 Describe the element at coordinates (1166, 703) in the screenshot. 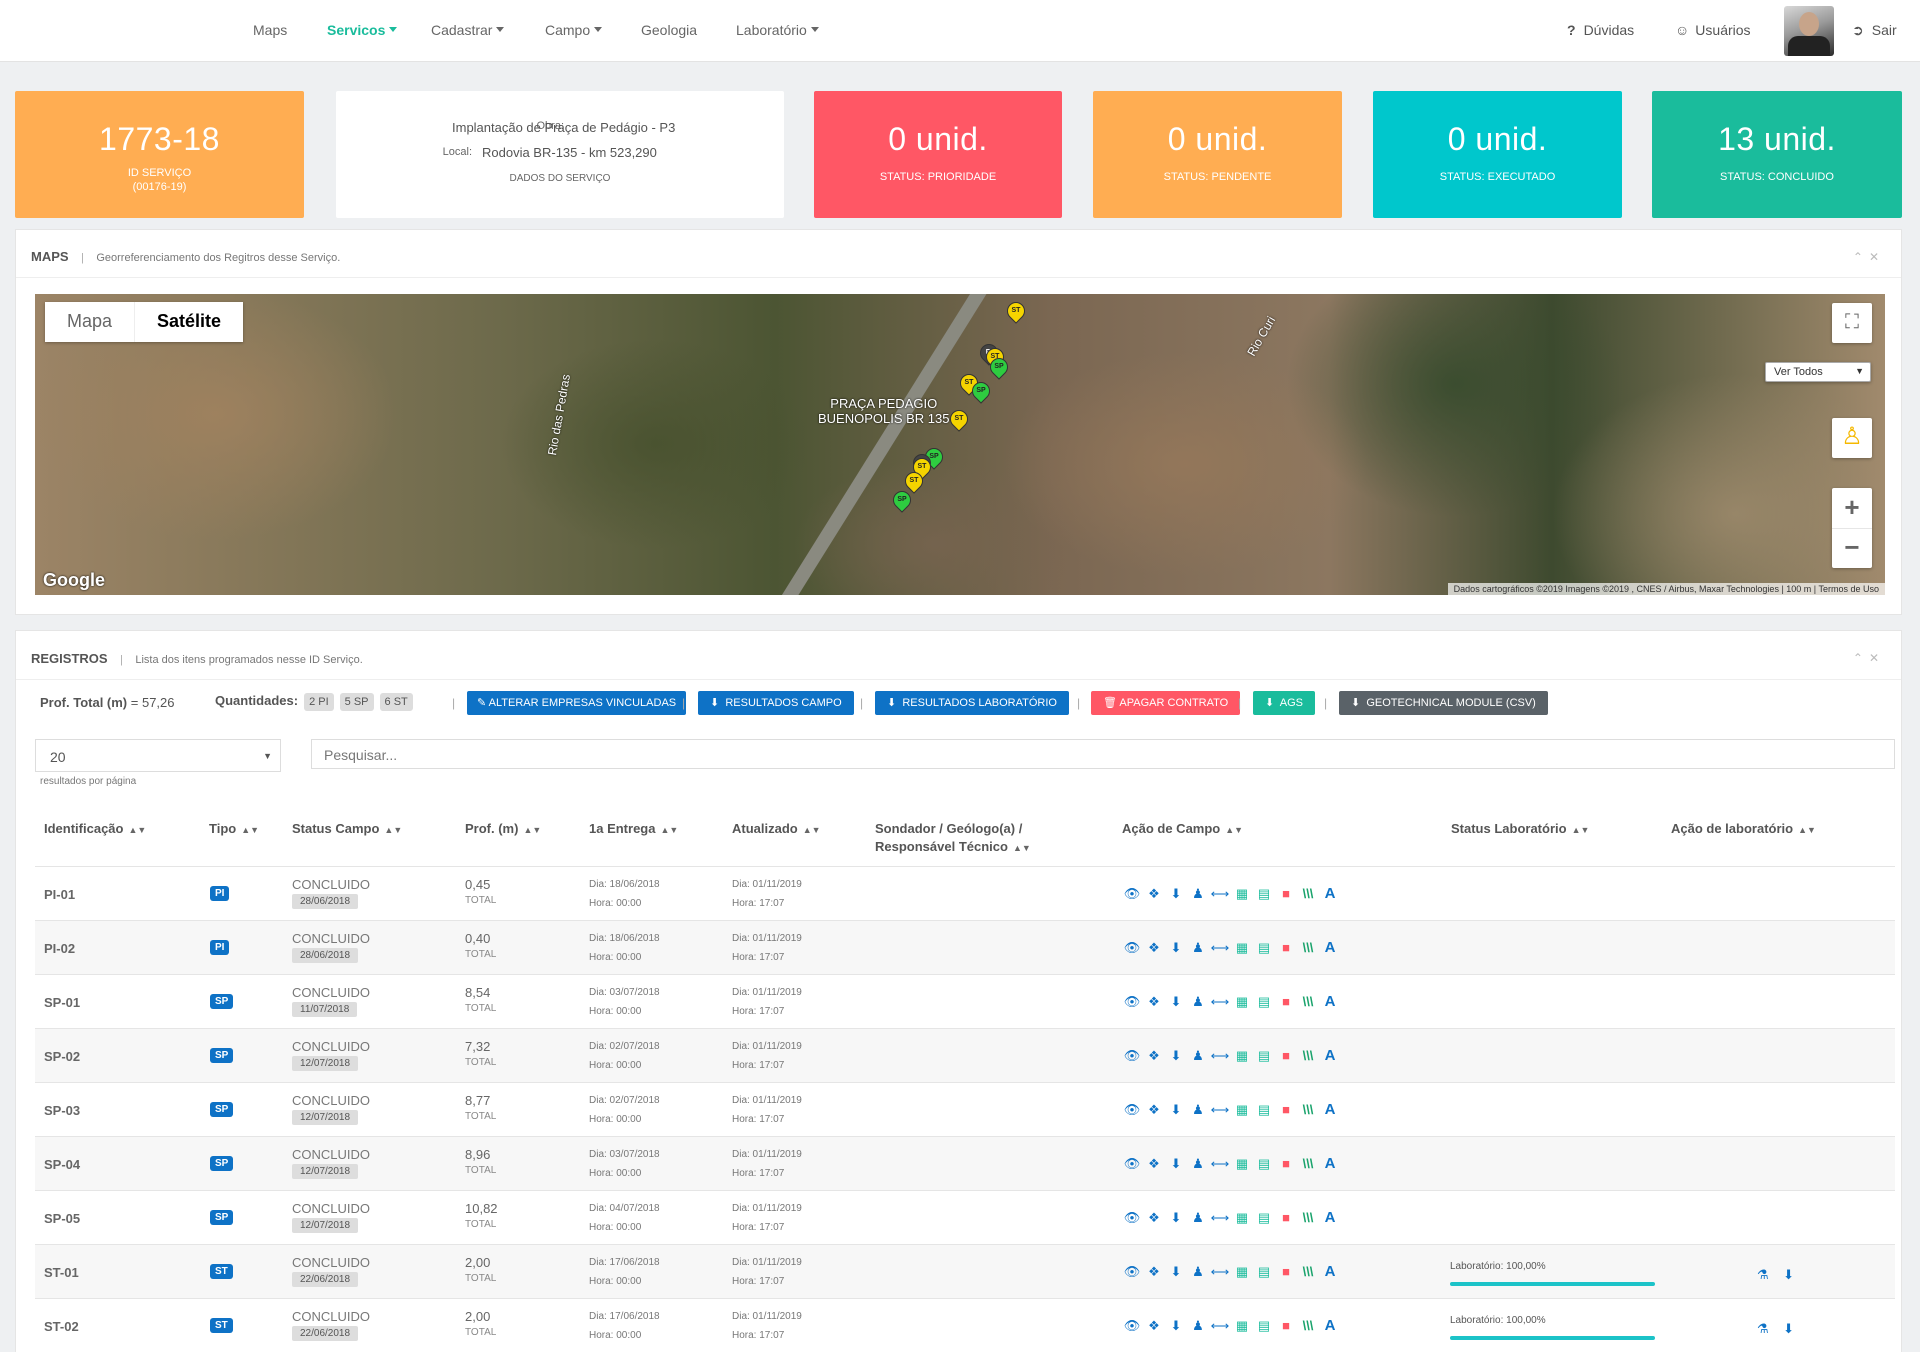

I see `apagar-contrato-button: 🗑 APAGAR CONTRATO` at that location.